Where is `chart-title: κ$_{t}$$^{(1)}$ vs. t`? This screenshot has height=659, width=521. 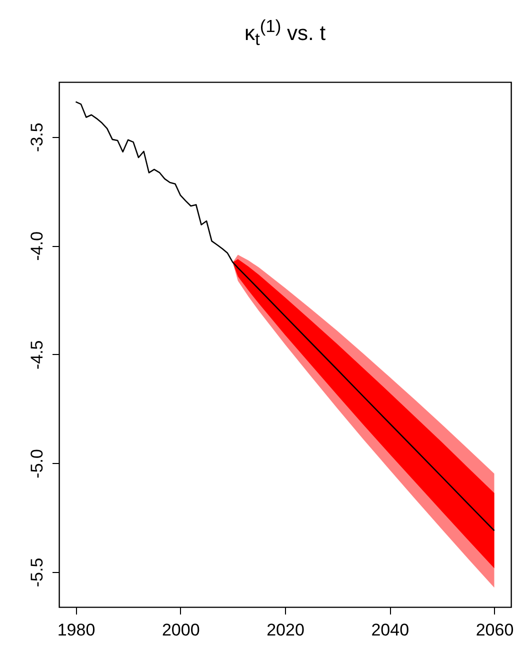
chart-title: κ$_{t}$$^{(1)}$ vs. t is located at coordinates (285, 33).